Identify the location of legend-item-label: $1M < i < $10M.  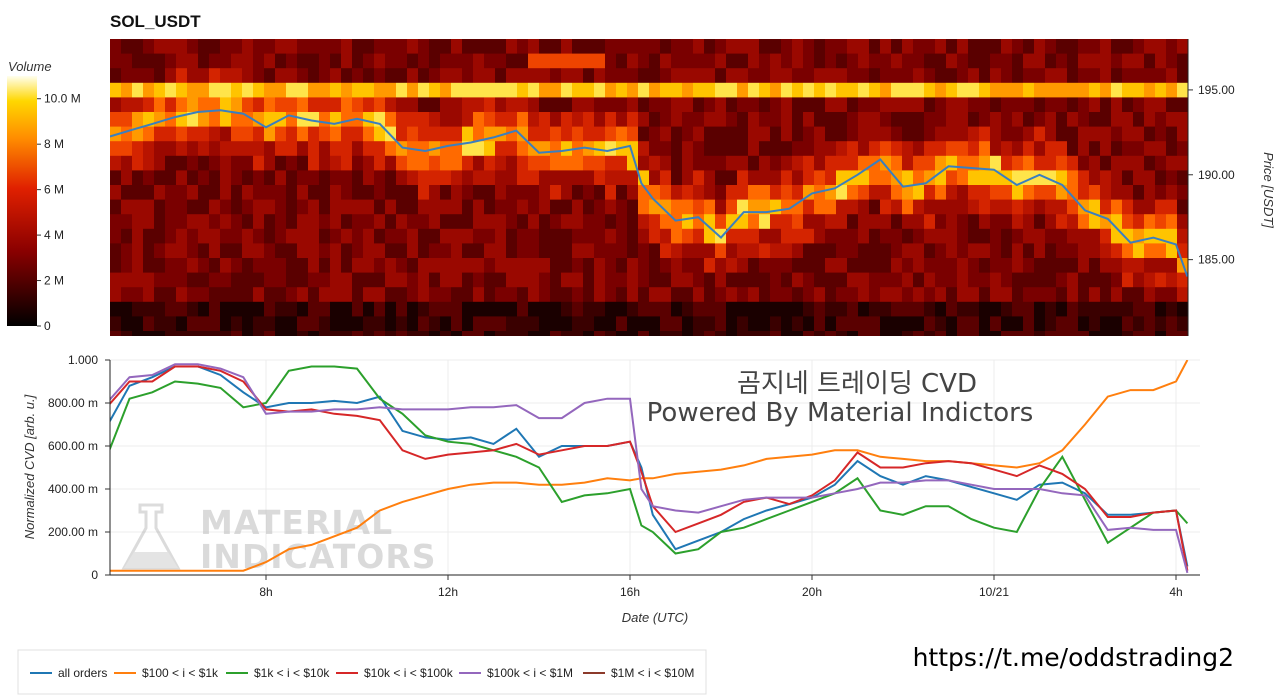
(652, 673).